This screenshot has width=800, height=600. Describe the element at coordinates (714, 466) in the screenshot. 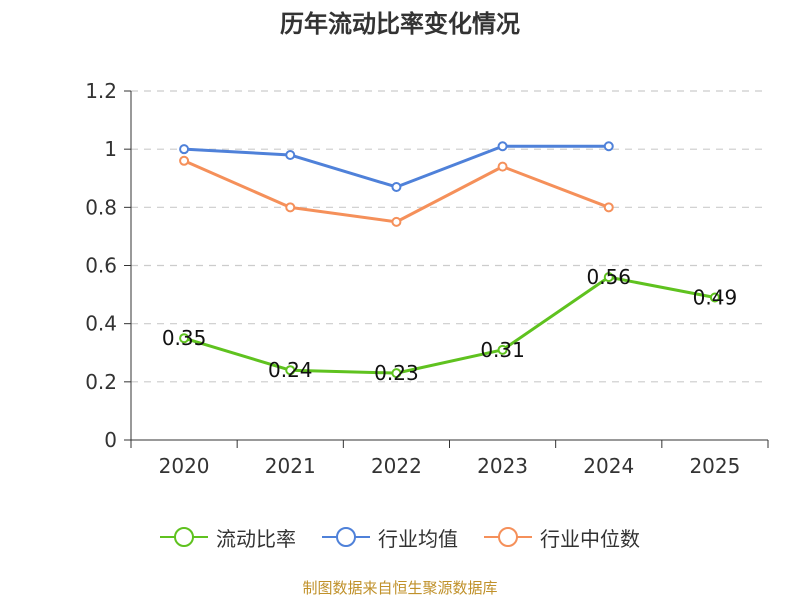

I see `x-tick-label: 2025` at that location.